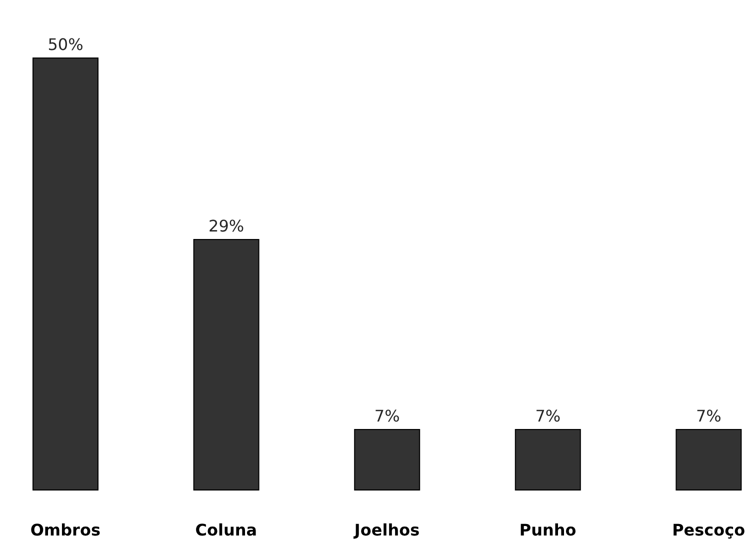 This screenshot has height=543, width=753. I want to click on x-tick-label: Joelhos, so click(386, 530).